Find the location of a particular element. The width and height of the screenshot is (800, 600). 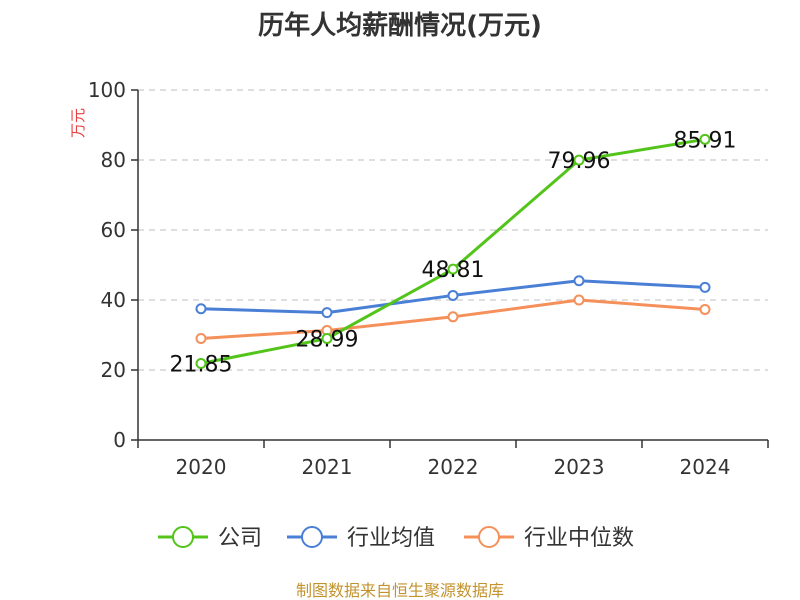

legend-item: 行业均值 is located at coordinates (361, 538).